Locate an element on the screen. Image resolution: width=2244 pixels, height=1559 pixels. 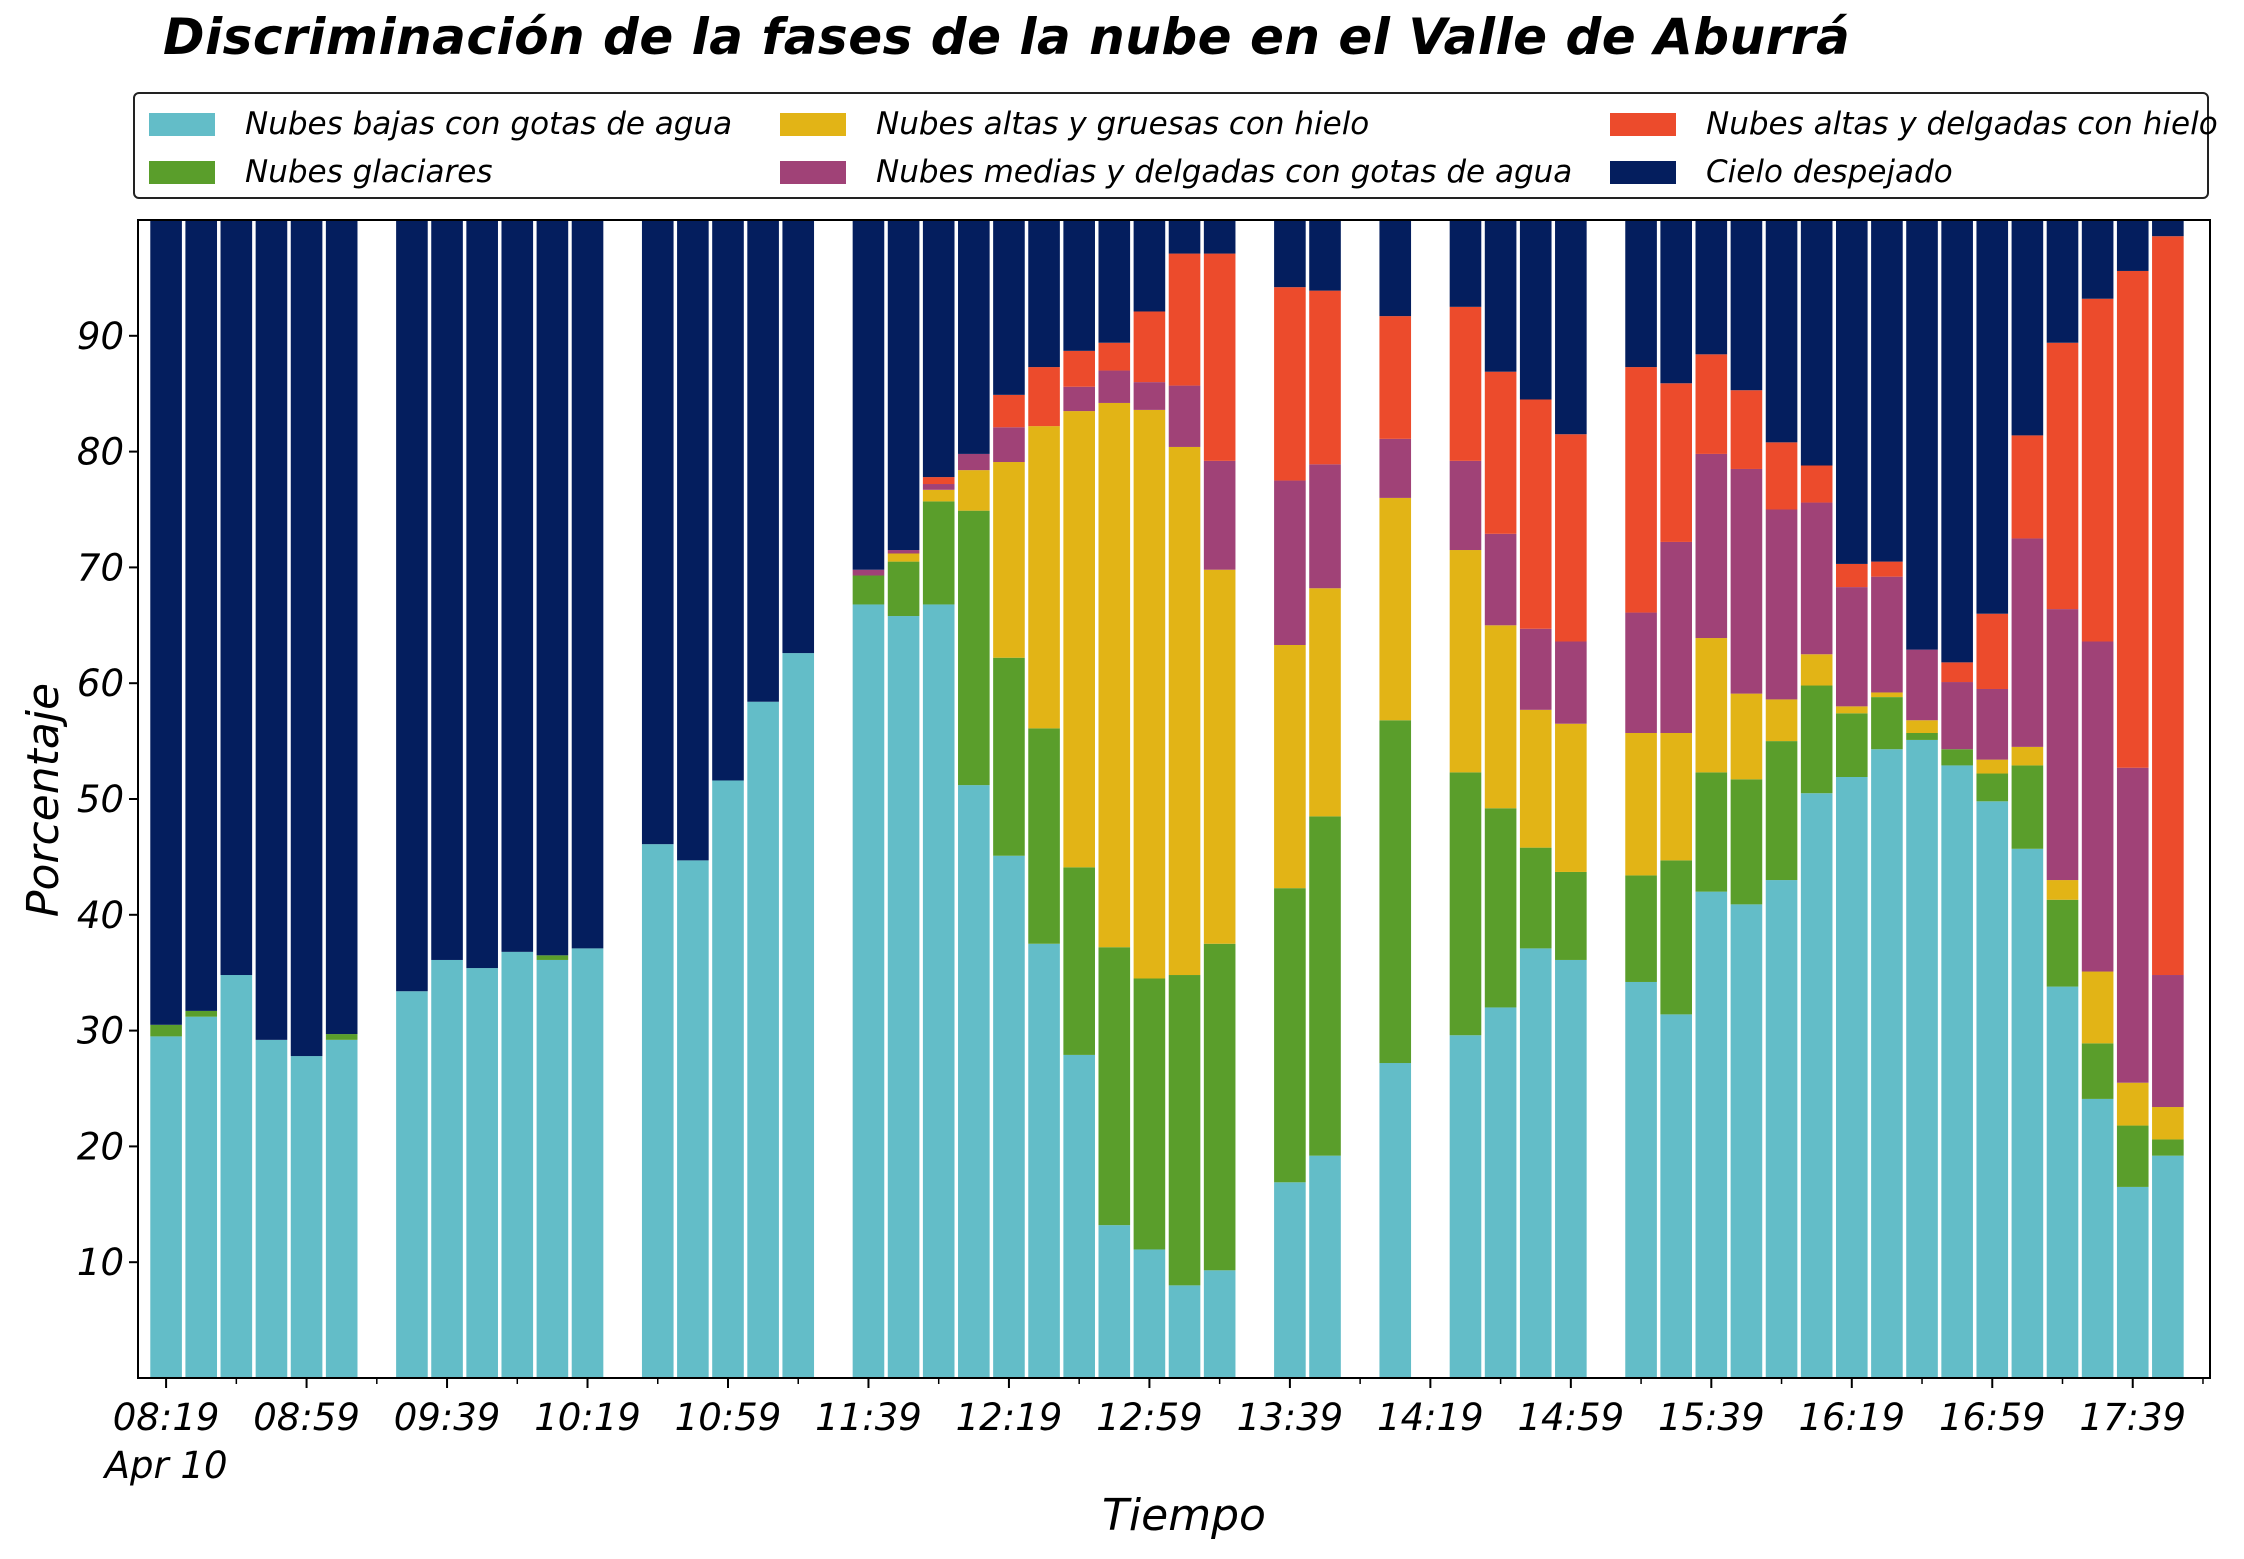
legend-item: Cielo despejado is located at coordinates (1781, 172).